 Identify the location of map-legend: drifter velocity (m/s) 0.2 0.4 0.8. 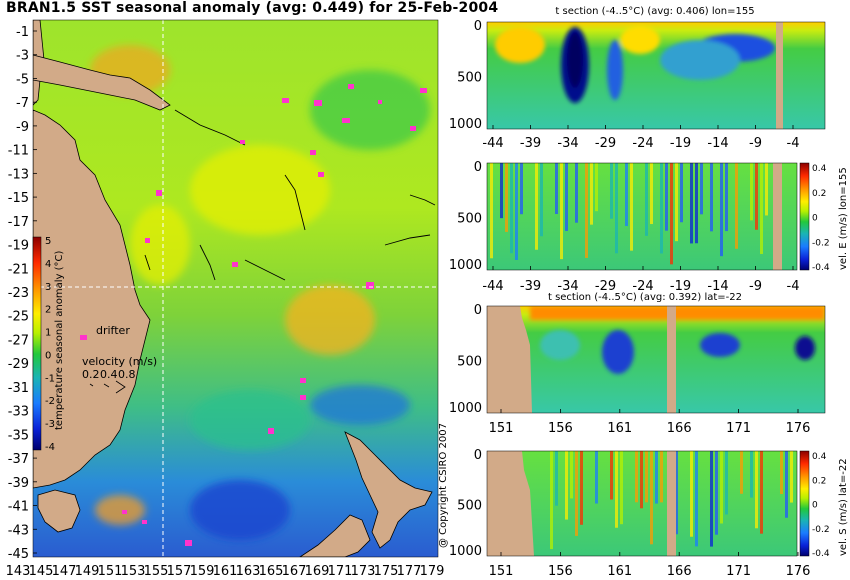
(119, 359).